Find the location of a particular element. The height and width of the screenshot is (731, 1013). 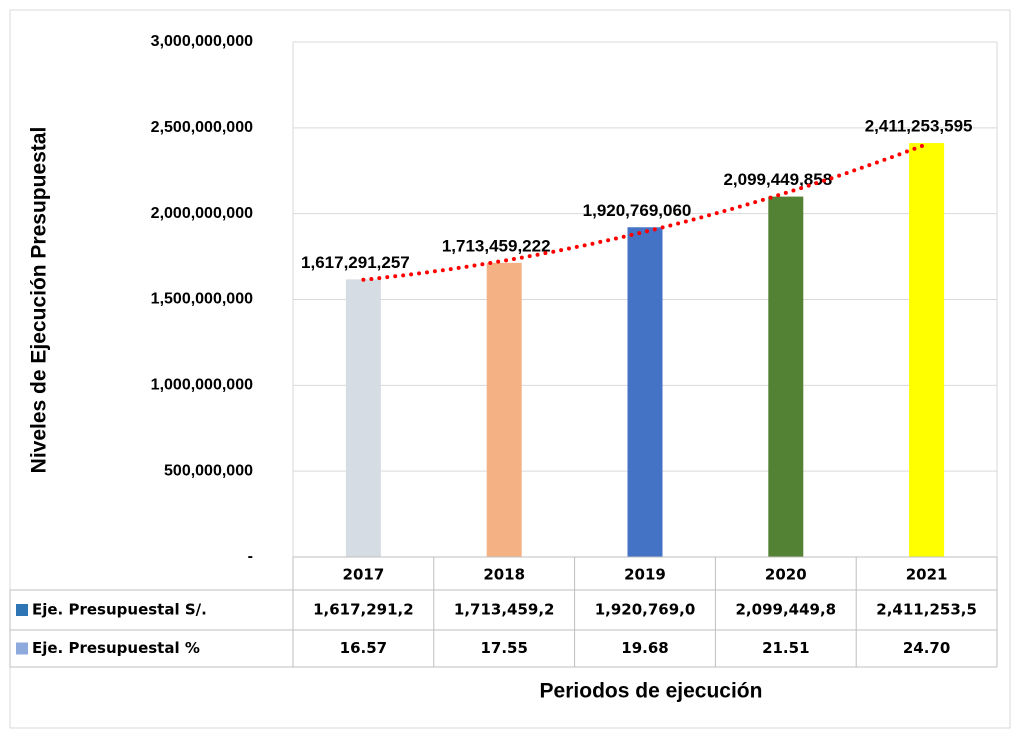

y-axis-title: Niveles de Ejecución Presupuestal is located at coordinates (39, 300).